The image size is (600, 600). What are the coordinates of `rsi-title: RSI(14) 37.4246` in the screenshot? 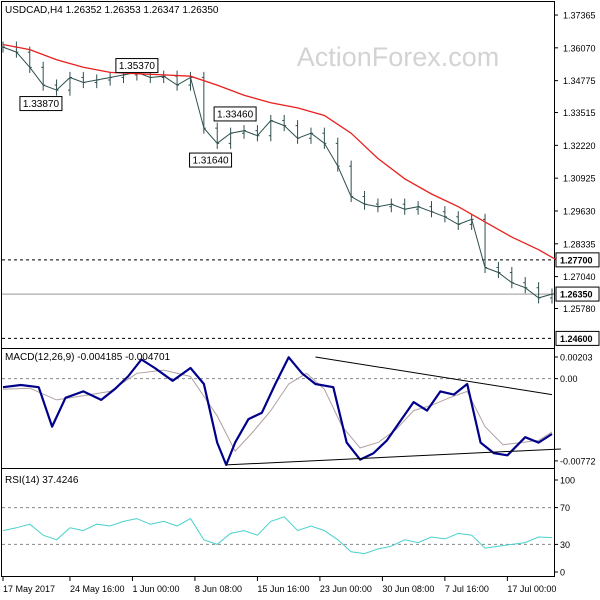 It's located at (42, 480).